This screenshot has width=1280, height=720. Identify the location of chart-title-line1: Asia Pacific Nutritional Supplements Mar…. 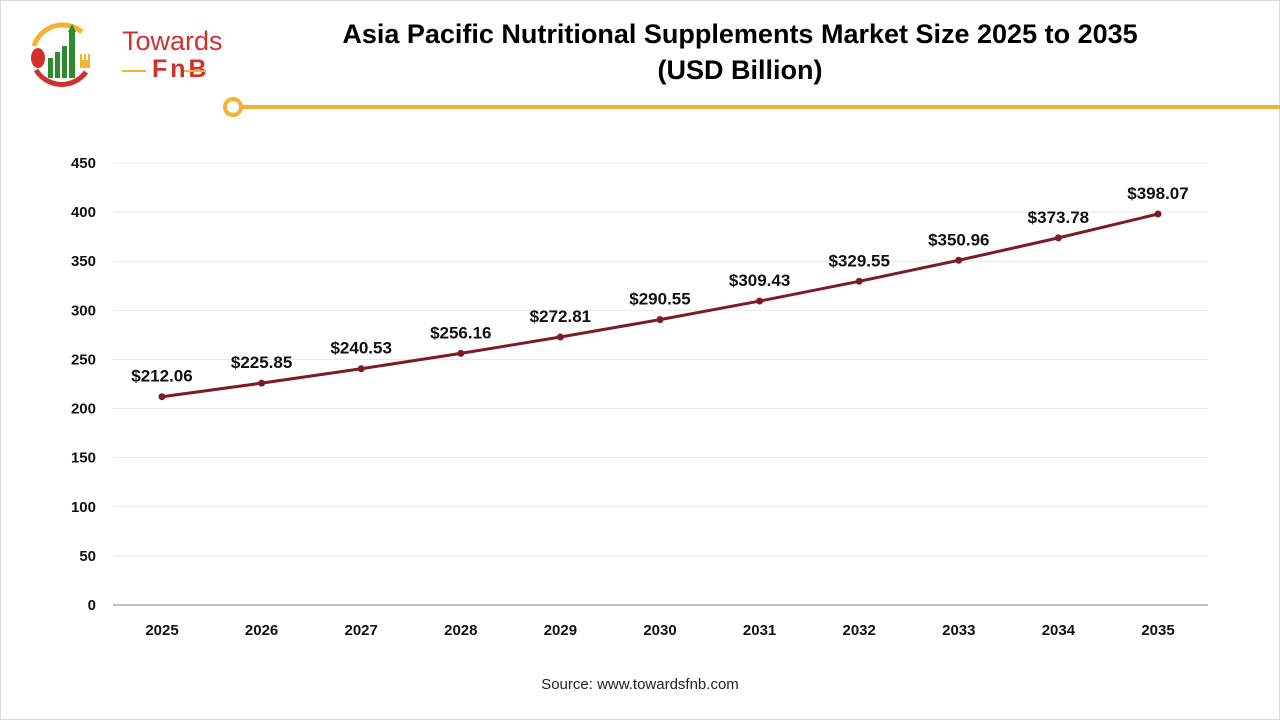
(740, 34).